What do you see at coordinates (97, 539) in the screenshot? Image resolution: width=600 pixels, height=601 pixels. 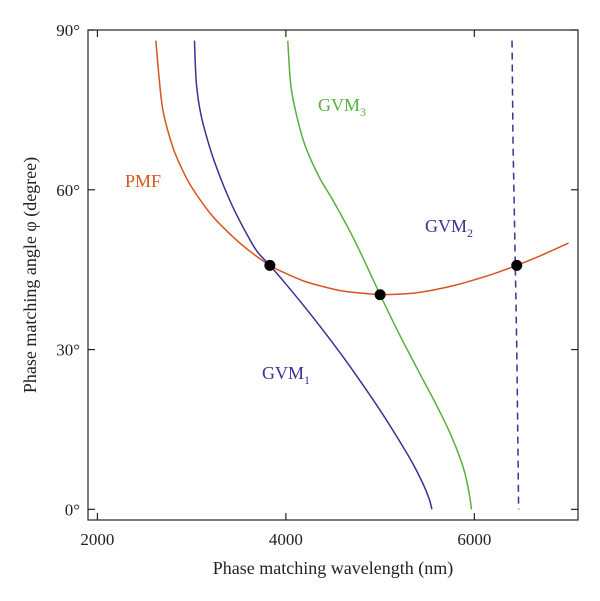 I see `x-tick-label-2000: 2000` at bounding box center [97, 539].